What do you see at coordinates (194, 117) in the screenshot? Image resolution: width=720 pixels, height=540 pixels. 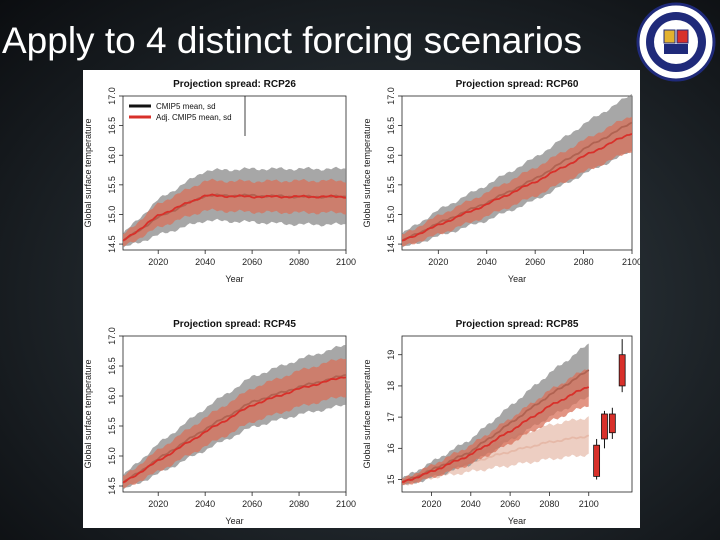 I see `legend-label-adj: Adj. CMIP5 mean, sd` at bounding box center [194, 117].